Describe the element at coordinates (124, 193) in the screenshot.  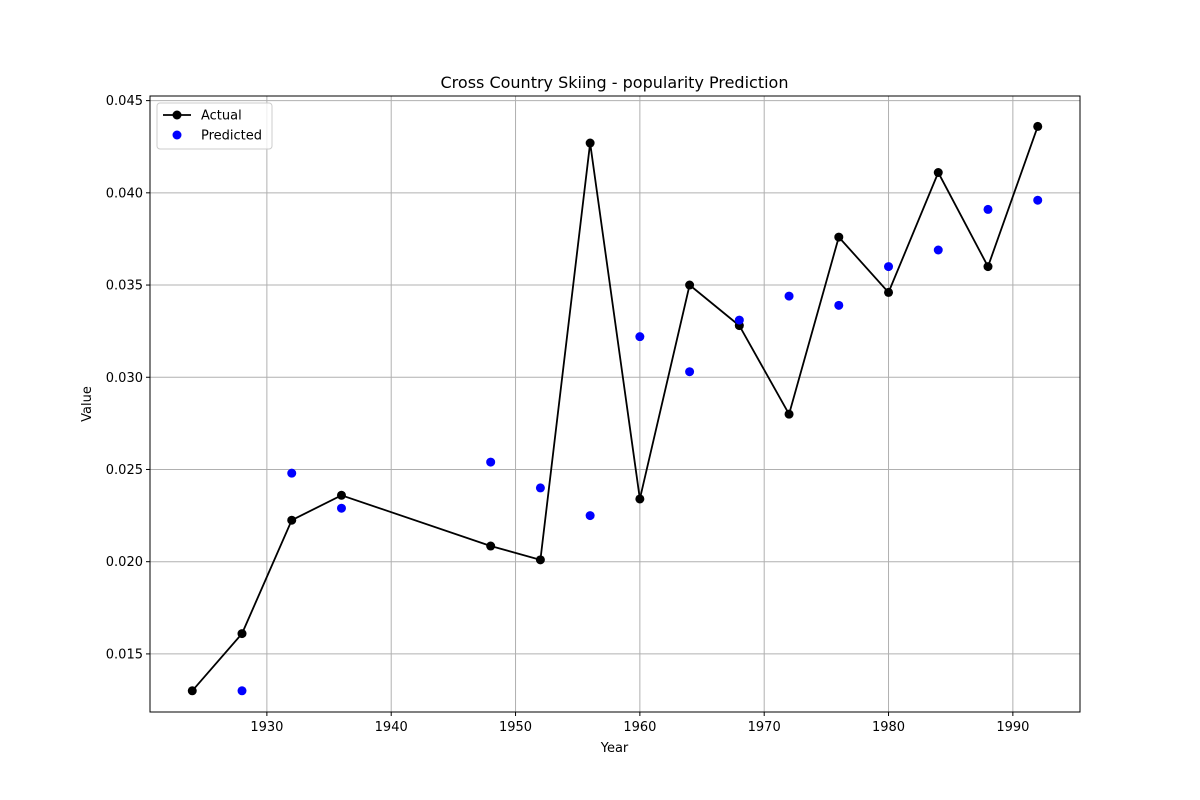
I see `y-tick-label: 0.040` at that location.